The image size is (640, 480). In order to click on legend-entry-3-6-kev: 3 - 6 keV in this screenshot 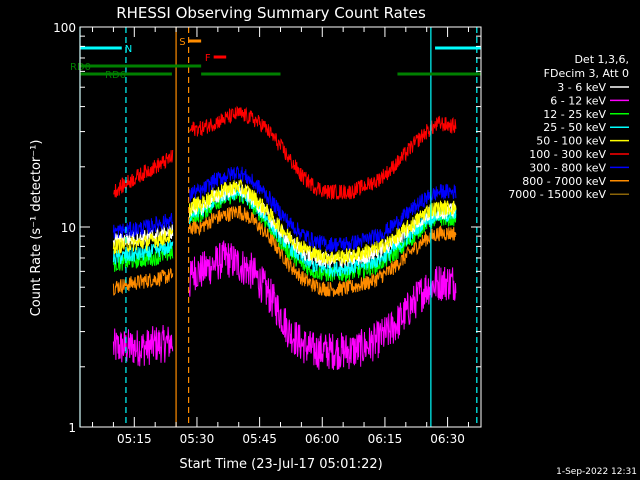, I will do `click(581, 87)`.